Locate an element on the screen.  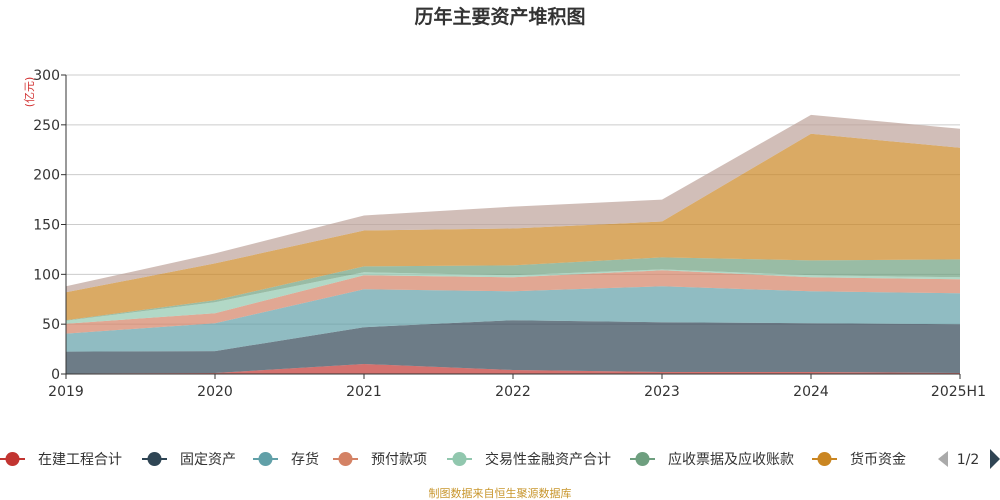
chart-title: 历年主要资产堆积图 is located at coordinates (499, 16).